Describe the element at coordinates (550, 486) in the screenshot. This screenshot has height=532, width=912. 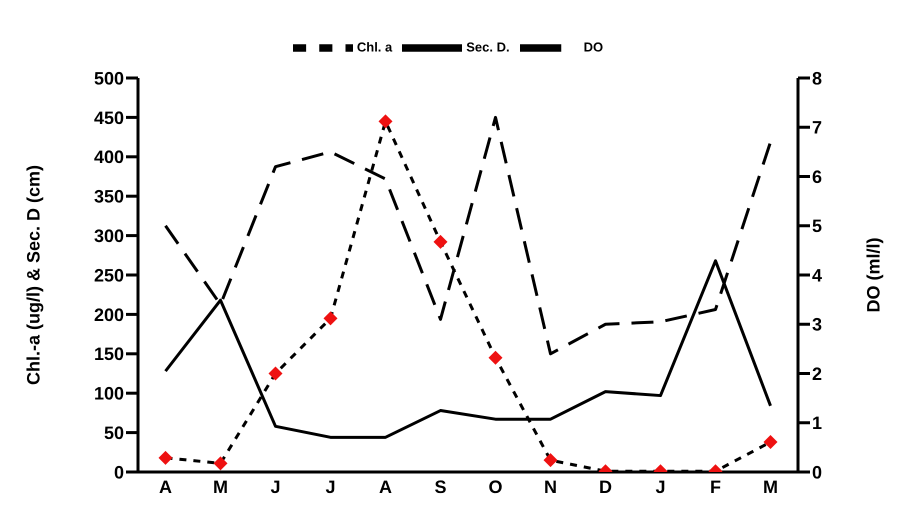
I see `x-tick-label: N` at that location.